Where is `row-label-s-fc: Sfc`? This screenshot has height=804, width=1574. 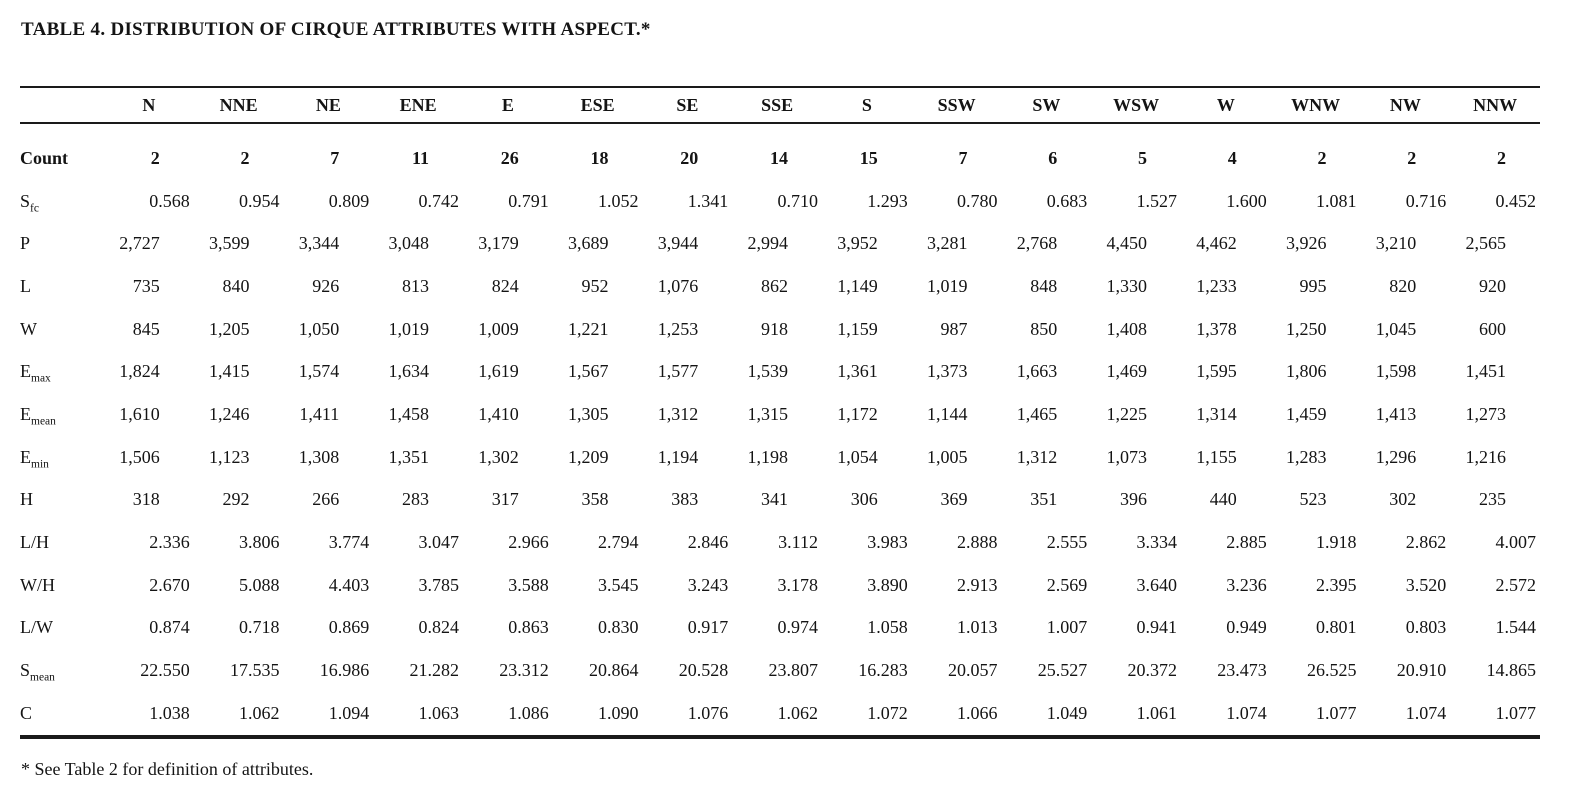 row-label-s-fc: Sfc is located at coordinates (29, 202).